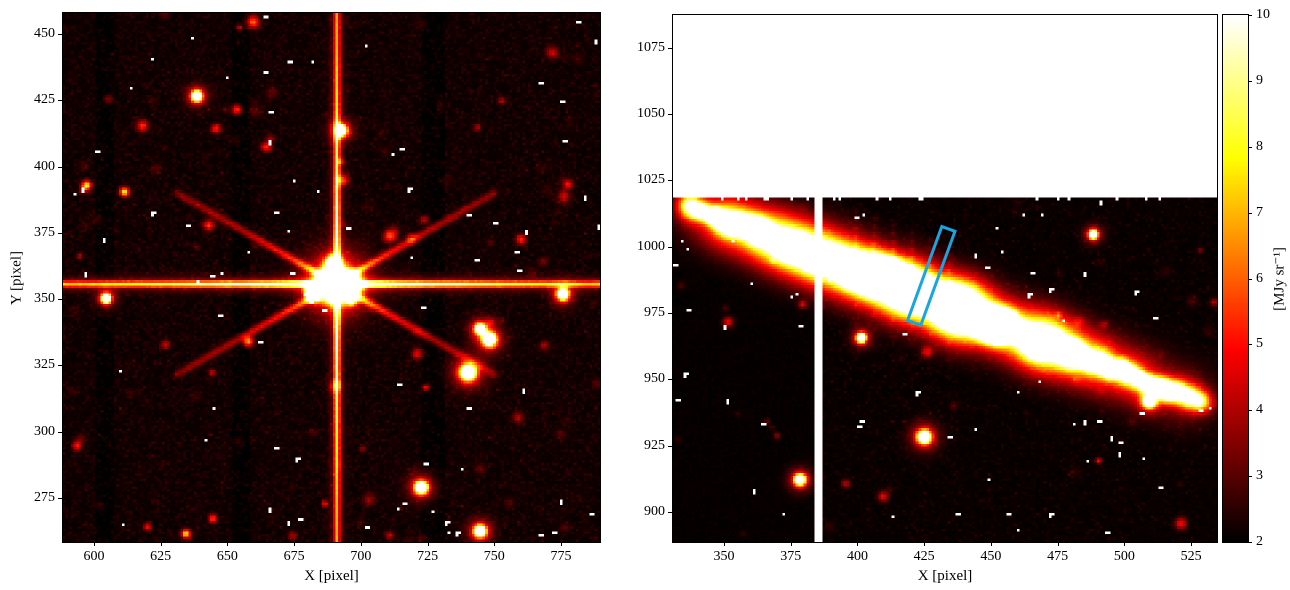 This screenshot has width=1290, height=590. Describe the element at coordinates (494, 556) in the screenshot. I see `x-tick-label: 750` at that location.